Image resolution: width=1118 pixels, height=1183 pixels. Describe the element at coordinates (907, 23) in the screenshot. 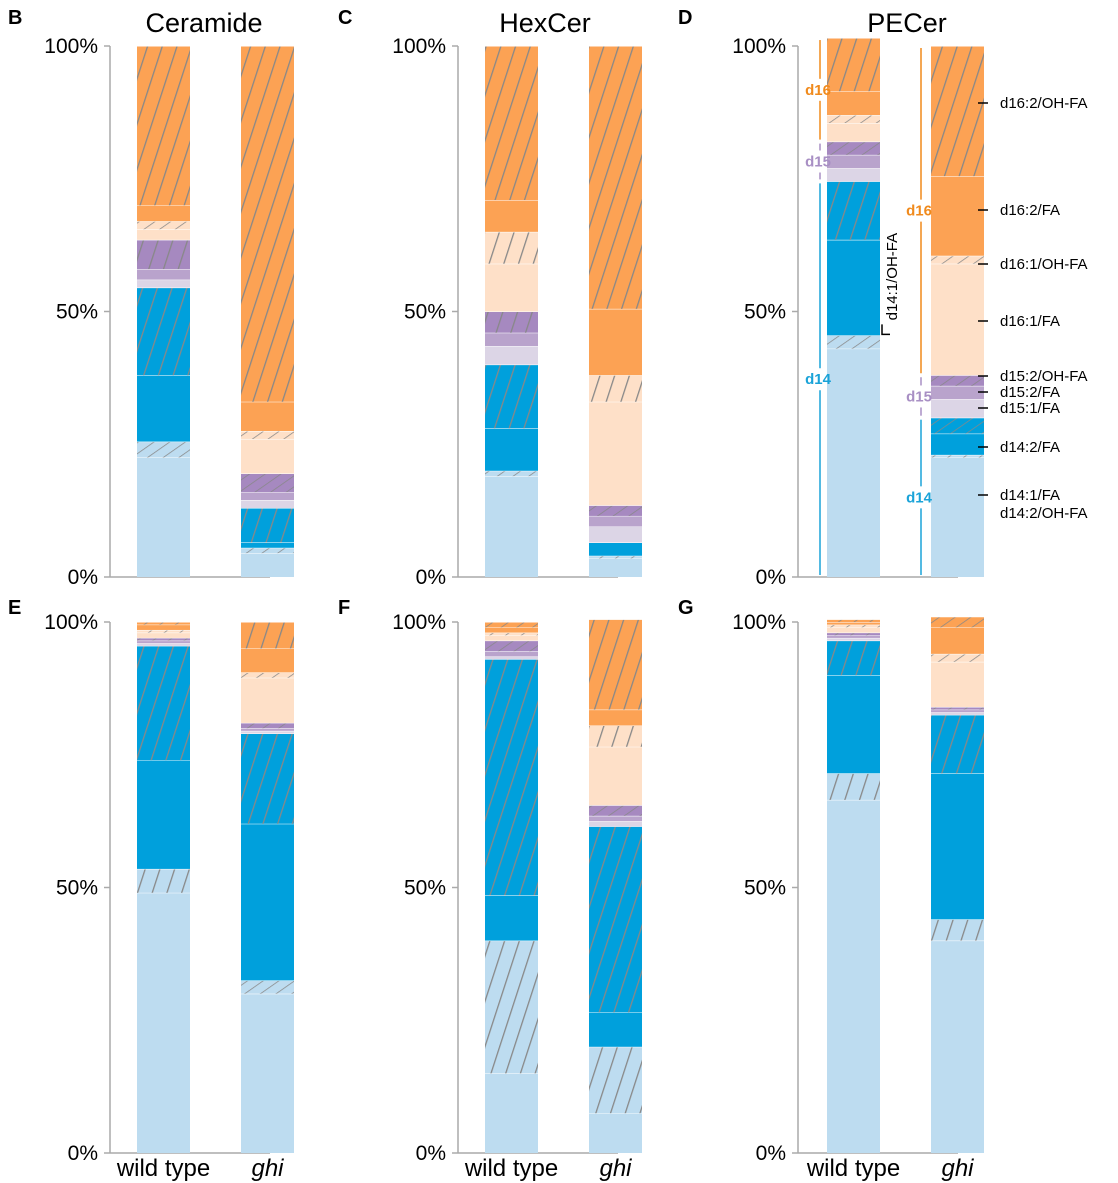

I see `panel-title: PECer` at that location.